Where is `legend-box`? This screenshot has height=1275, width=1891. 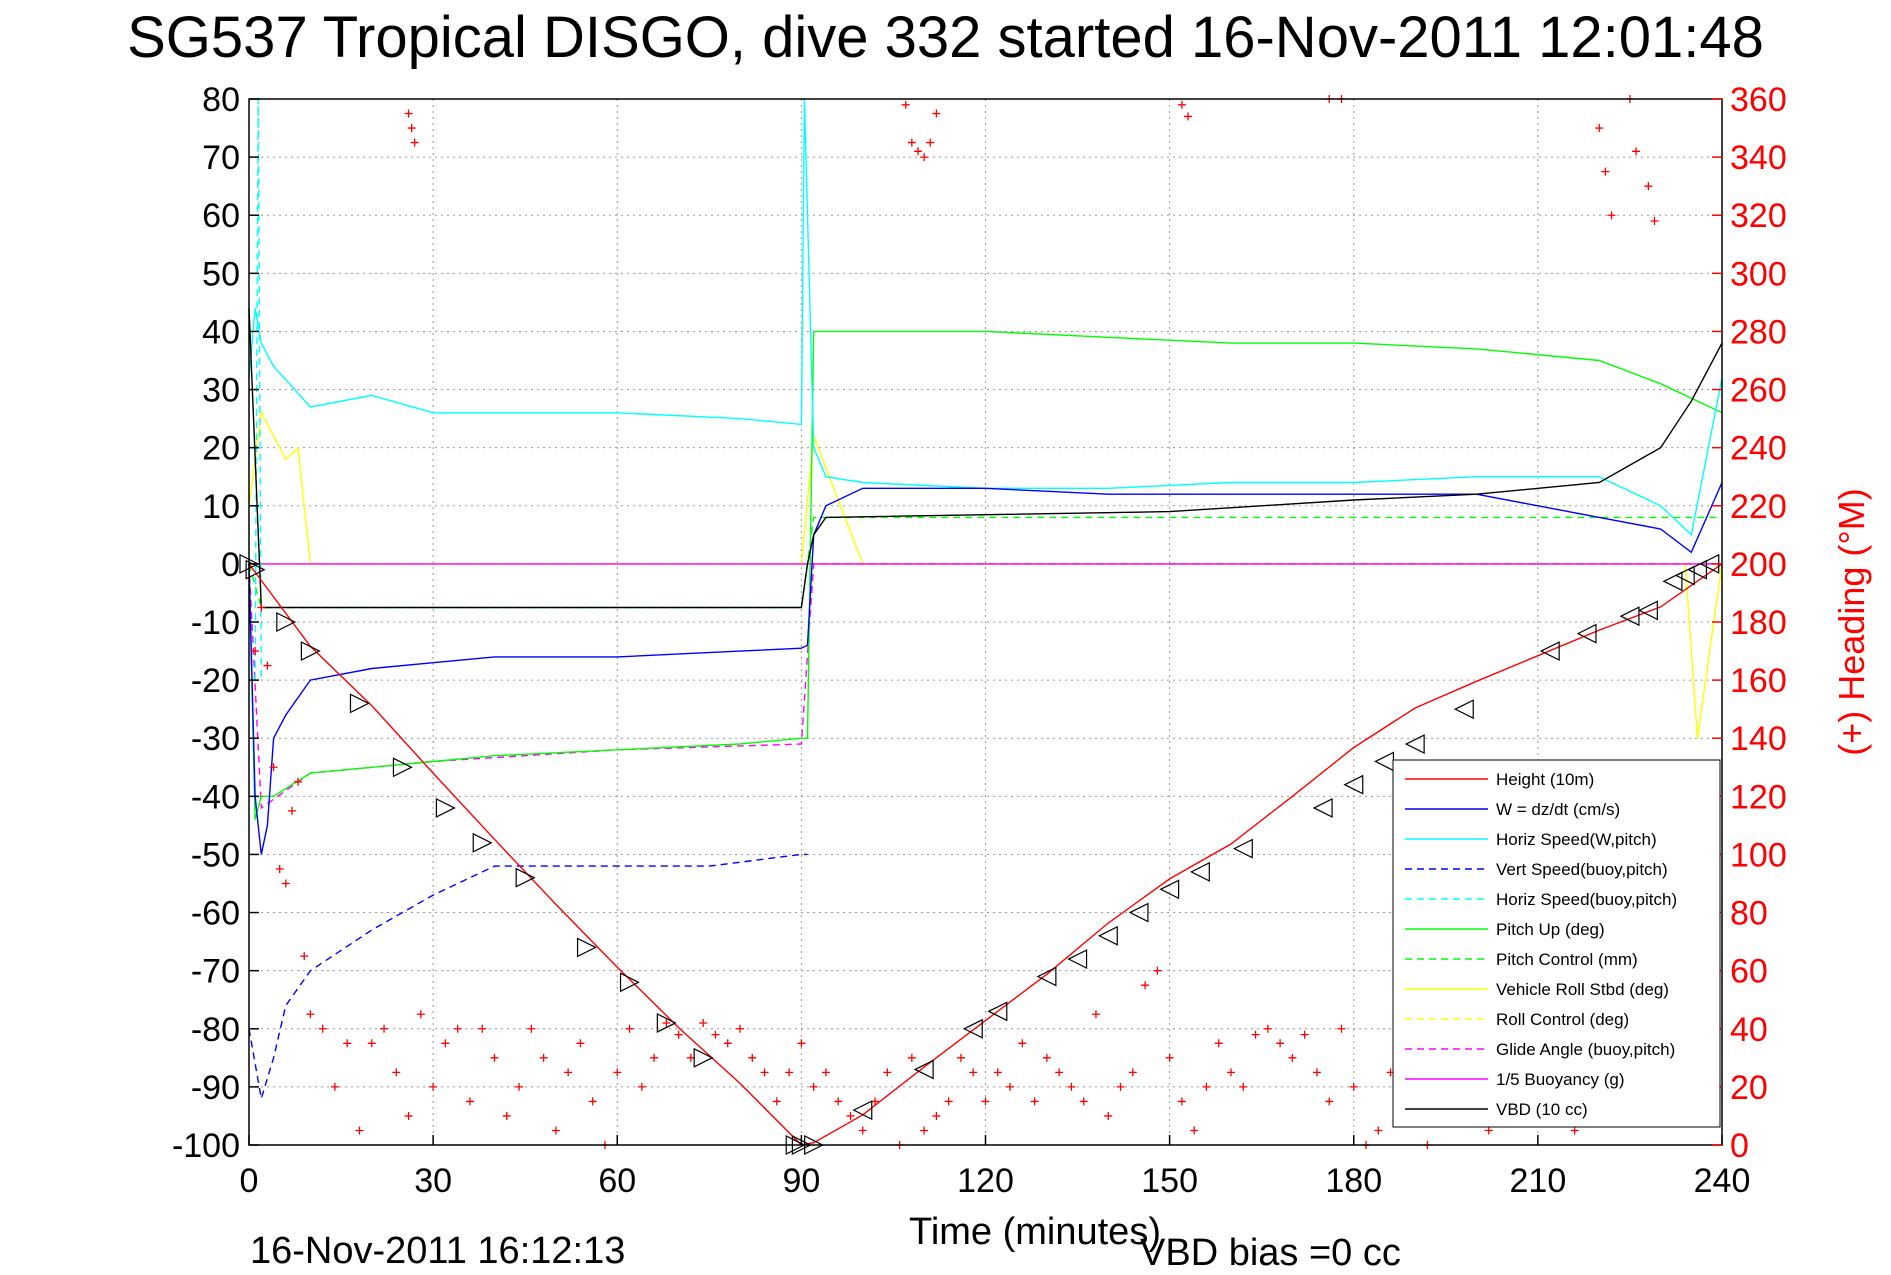
legend-box is located at coordinates (1556, 943).